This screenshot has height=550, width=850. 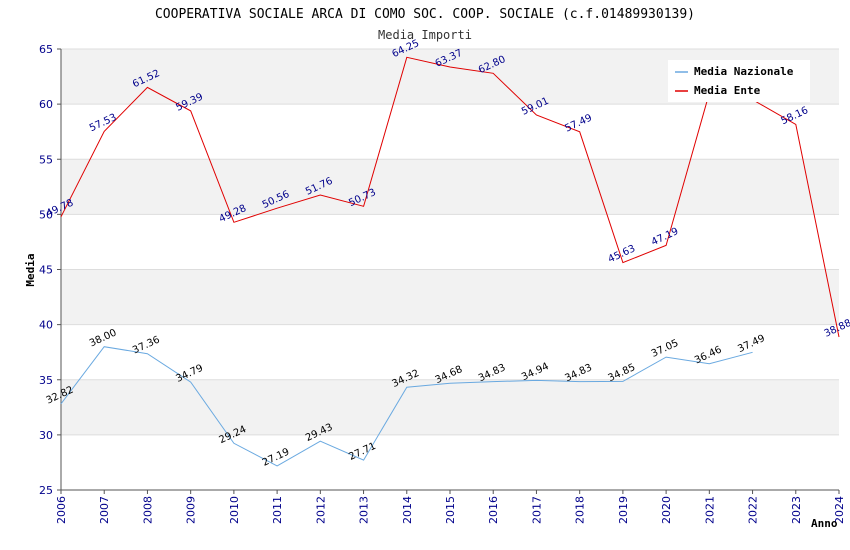 What do you see at coordinates (536, 510) in the screenshot?
I see `x-tick-label: 2017` at bounding box center [536, 510].